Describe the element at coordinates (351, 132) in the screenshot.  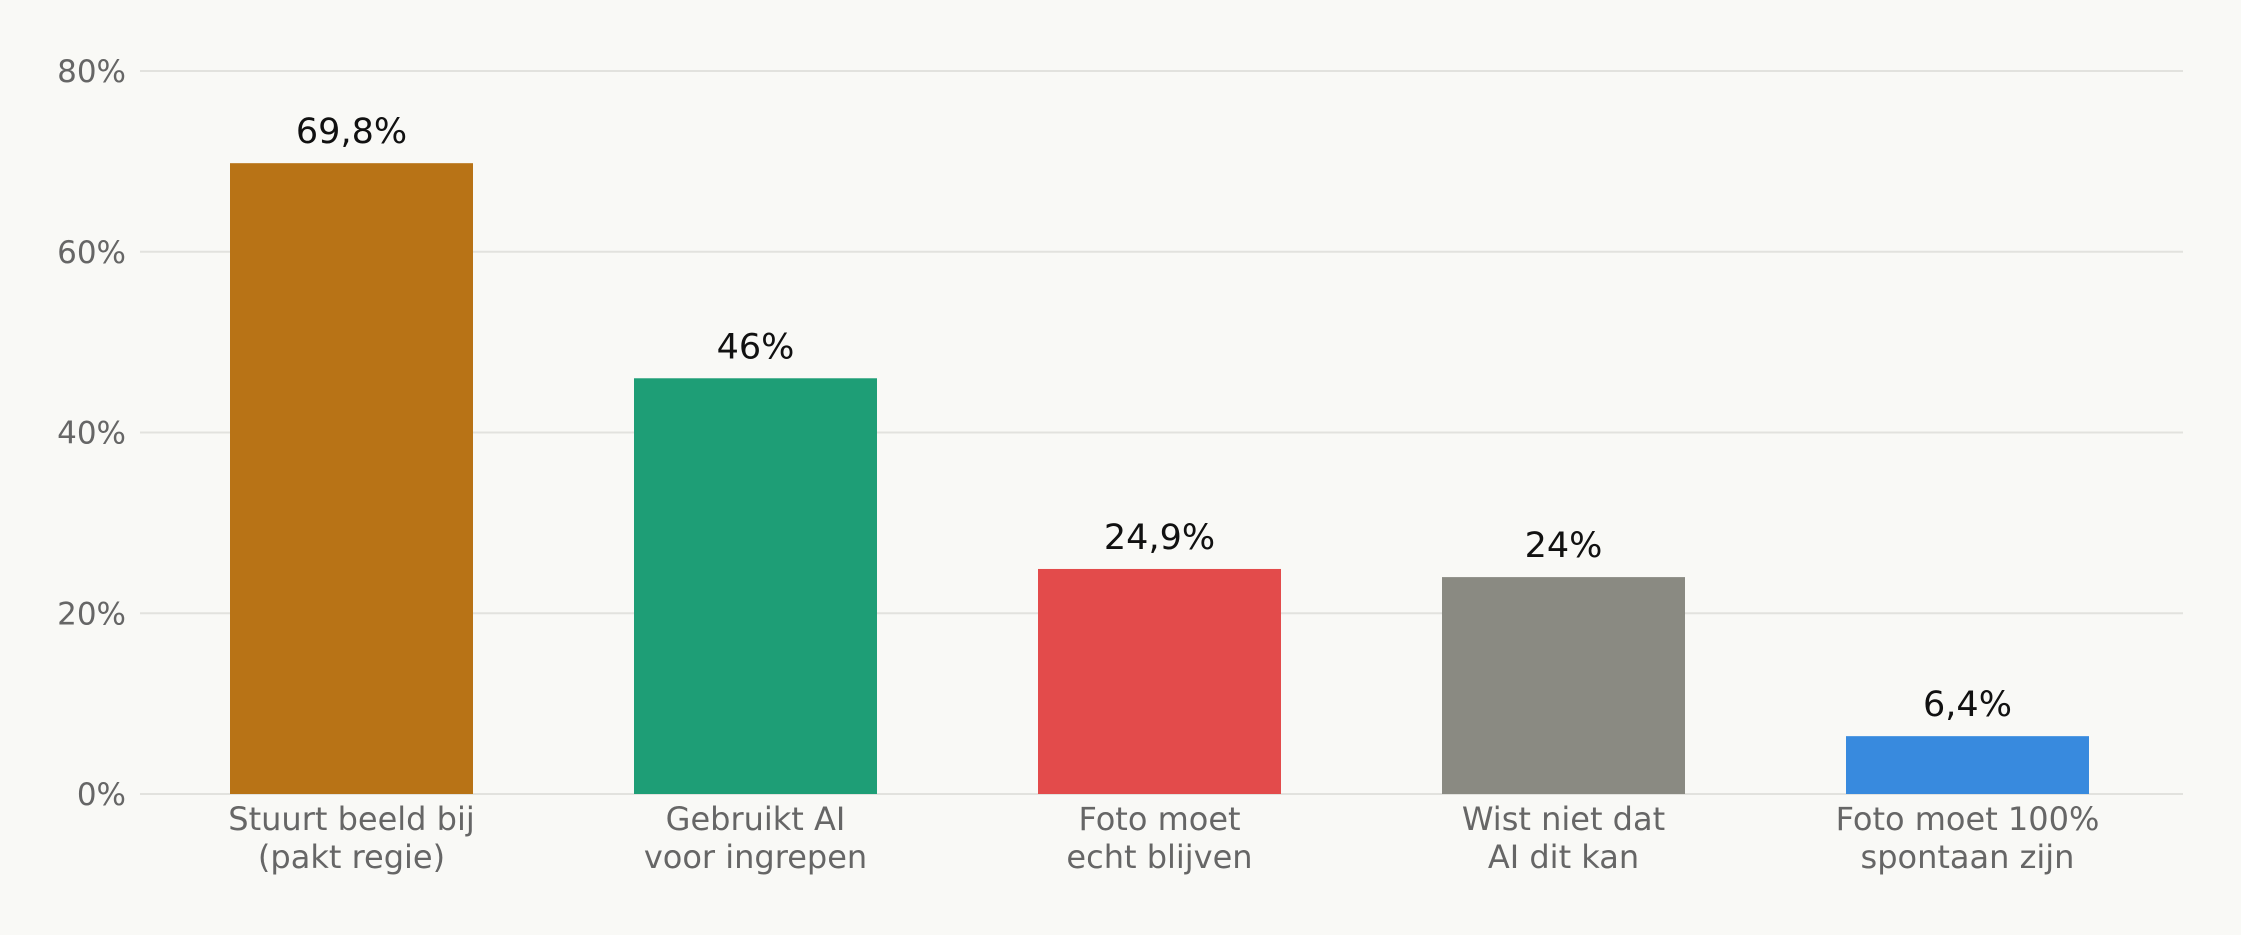
I see `data-label: 69,8%` at that location.